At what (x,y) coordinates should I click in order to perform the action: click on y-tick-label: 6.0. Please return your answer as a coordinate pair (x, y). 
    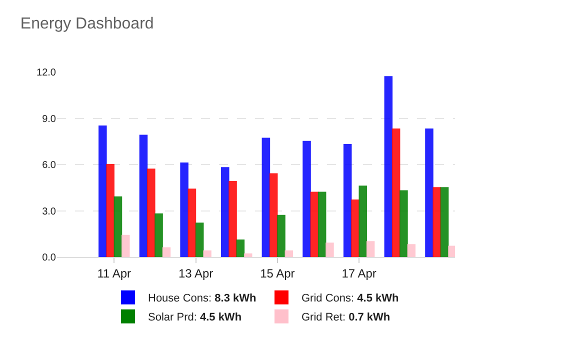
    Looking at the image, I should click on (49, 165).